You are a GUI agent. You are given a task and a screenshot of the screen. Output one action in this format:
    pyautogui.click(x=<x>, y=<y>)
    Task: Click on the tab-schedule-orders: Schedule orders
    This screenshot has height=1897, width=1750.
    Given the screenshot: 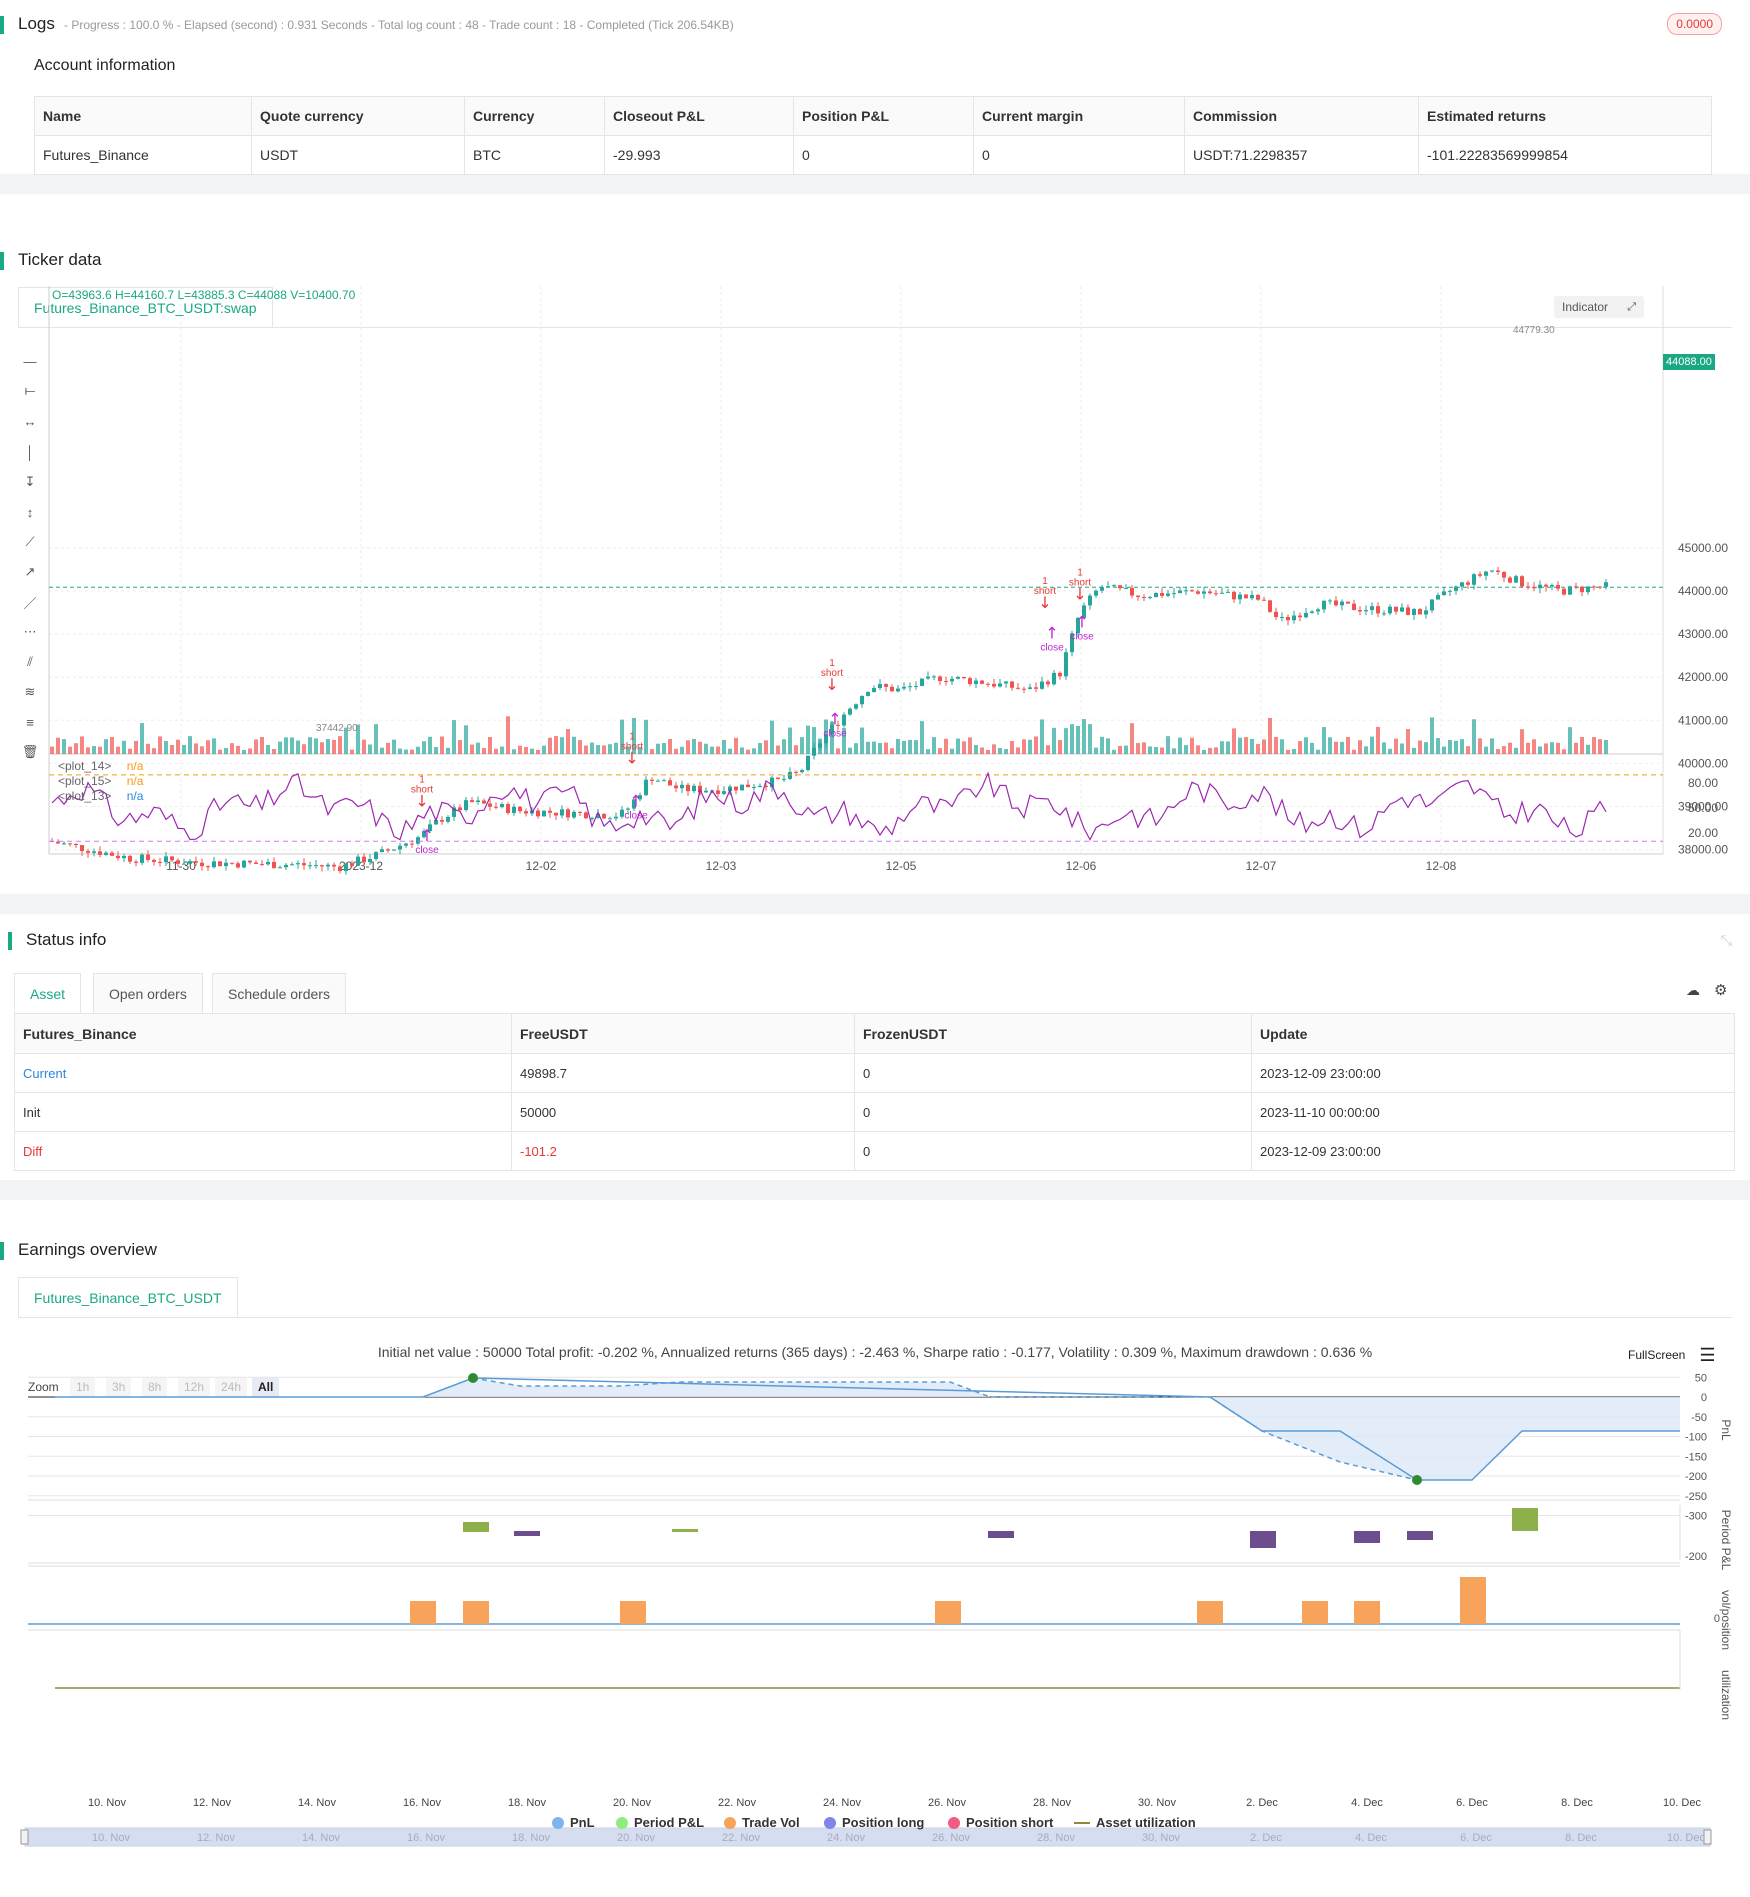 What is the action you would take?
    pyautogui.click(x=279, y=993)
    